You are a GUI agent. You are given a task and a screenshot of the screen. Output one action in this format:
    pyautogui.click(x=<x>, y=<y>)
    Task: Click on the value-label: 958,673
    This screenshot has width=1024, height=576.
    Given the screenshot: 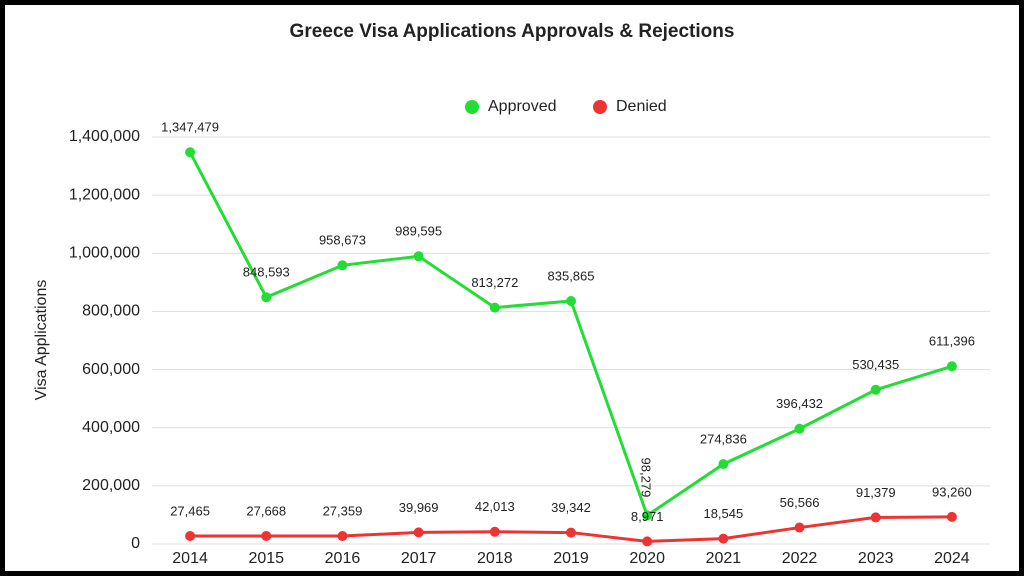 What is the action you would take?
    pyautogui.click(x=342, y=240)
    